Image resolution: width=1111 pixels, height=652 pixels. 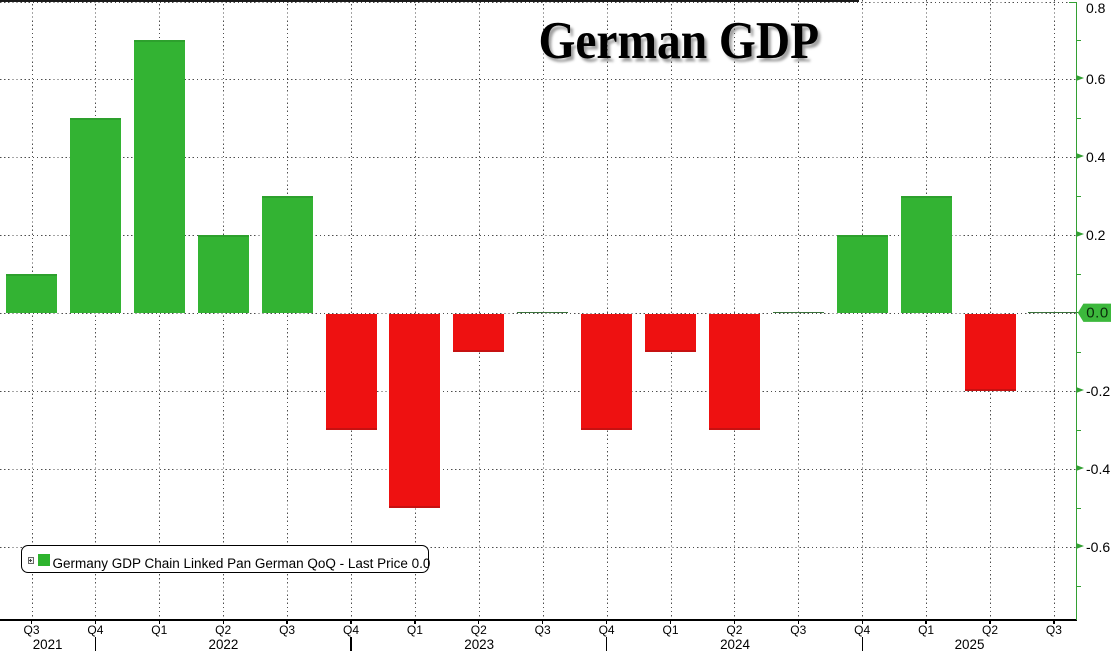 What do you see at coordinates (1097, 312) in the screenshot?
I see `svg-text: 0.0` at bounding box center [1097, 312].